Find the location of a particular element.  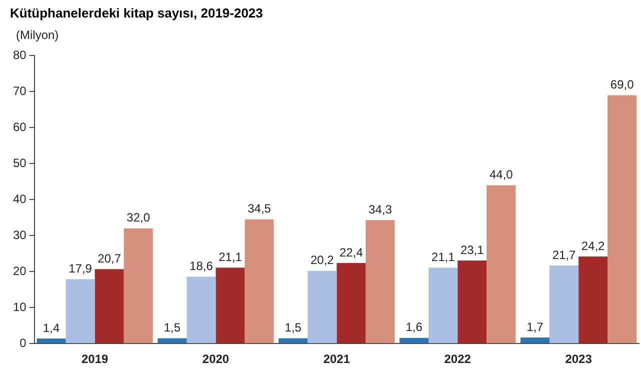

data-label: 23,1 is located at coordinates (472, 249).